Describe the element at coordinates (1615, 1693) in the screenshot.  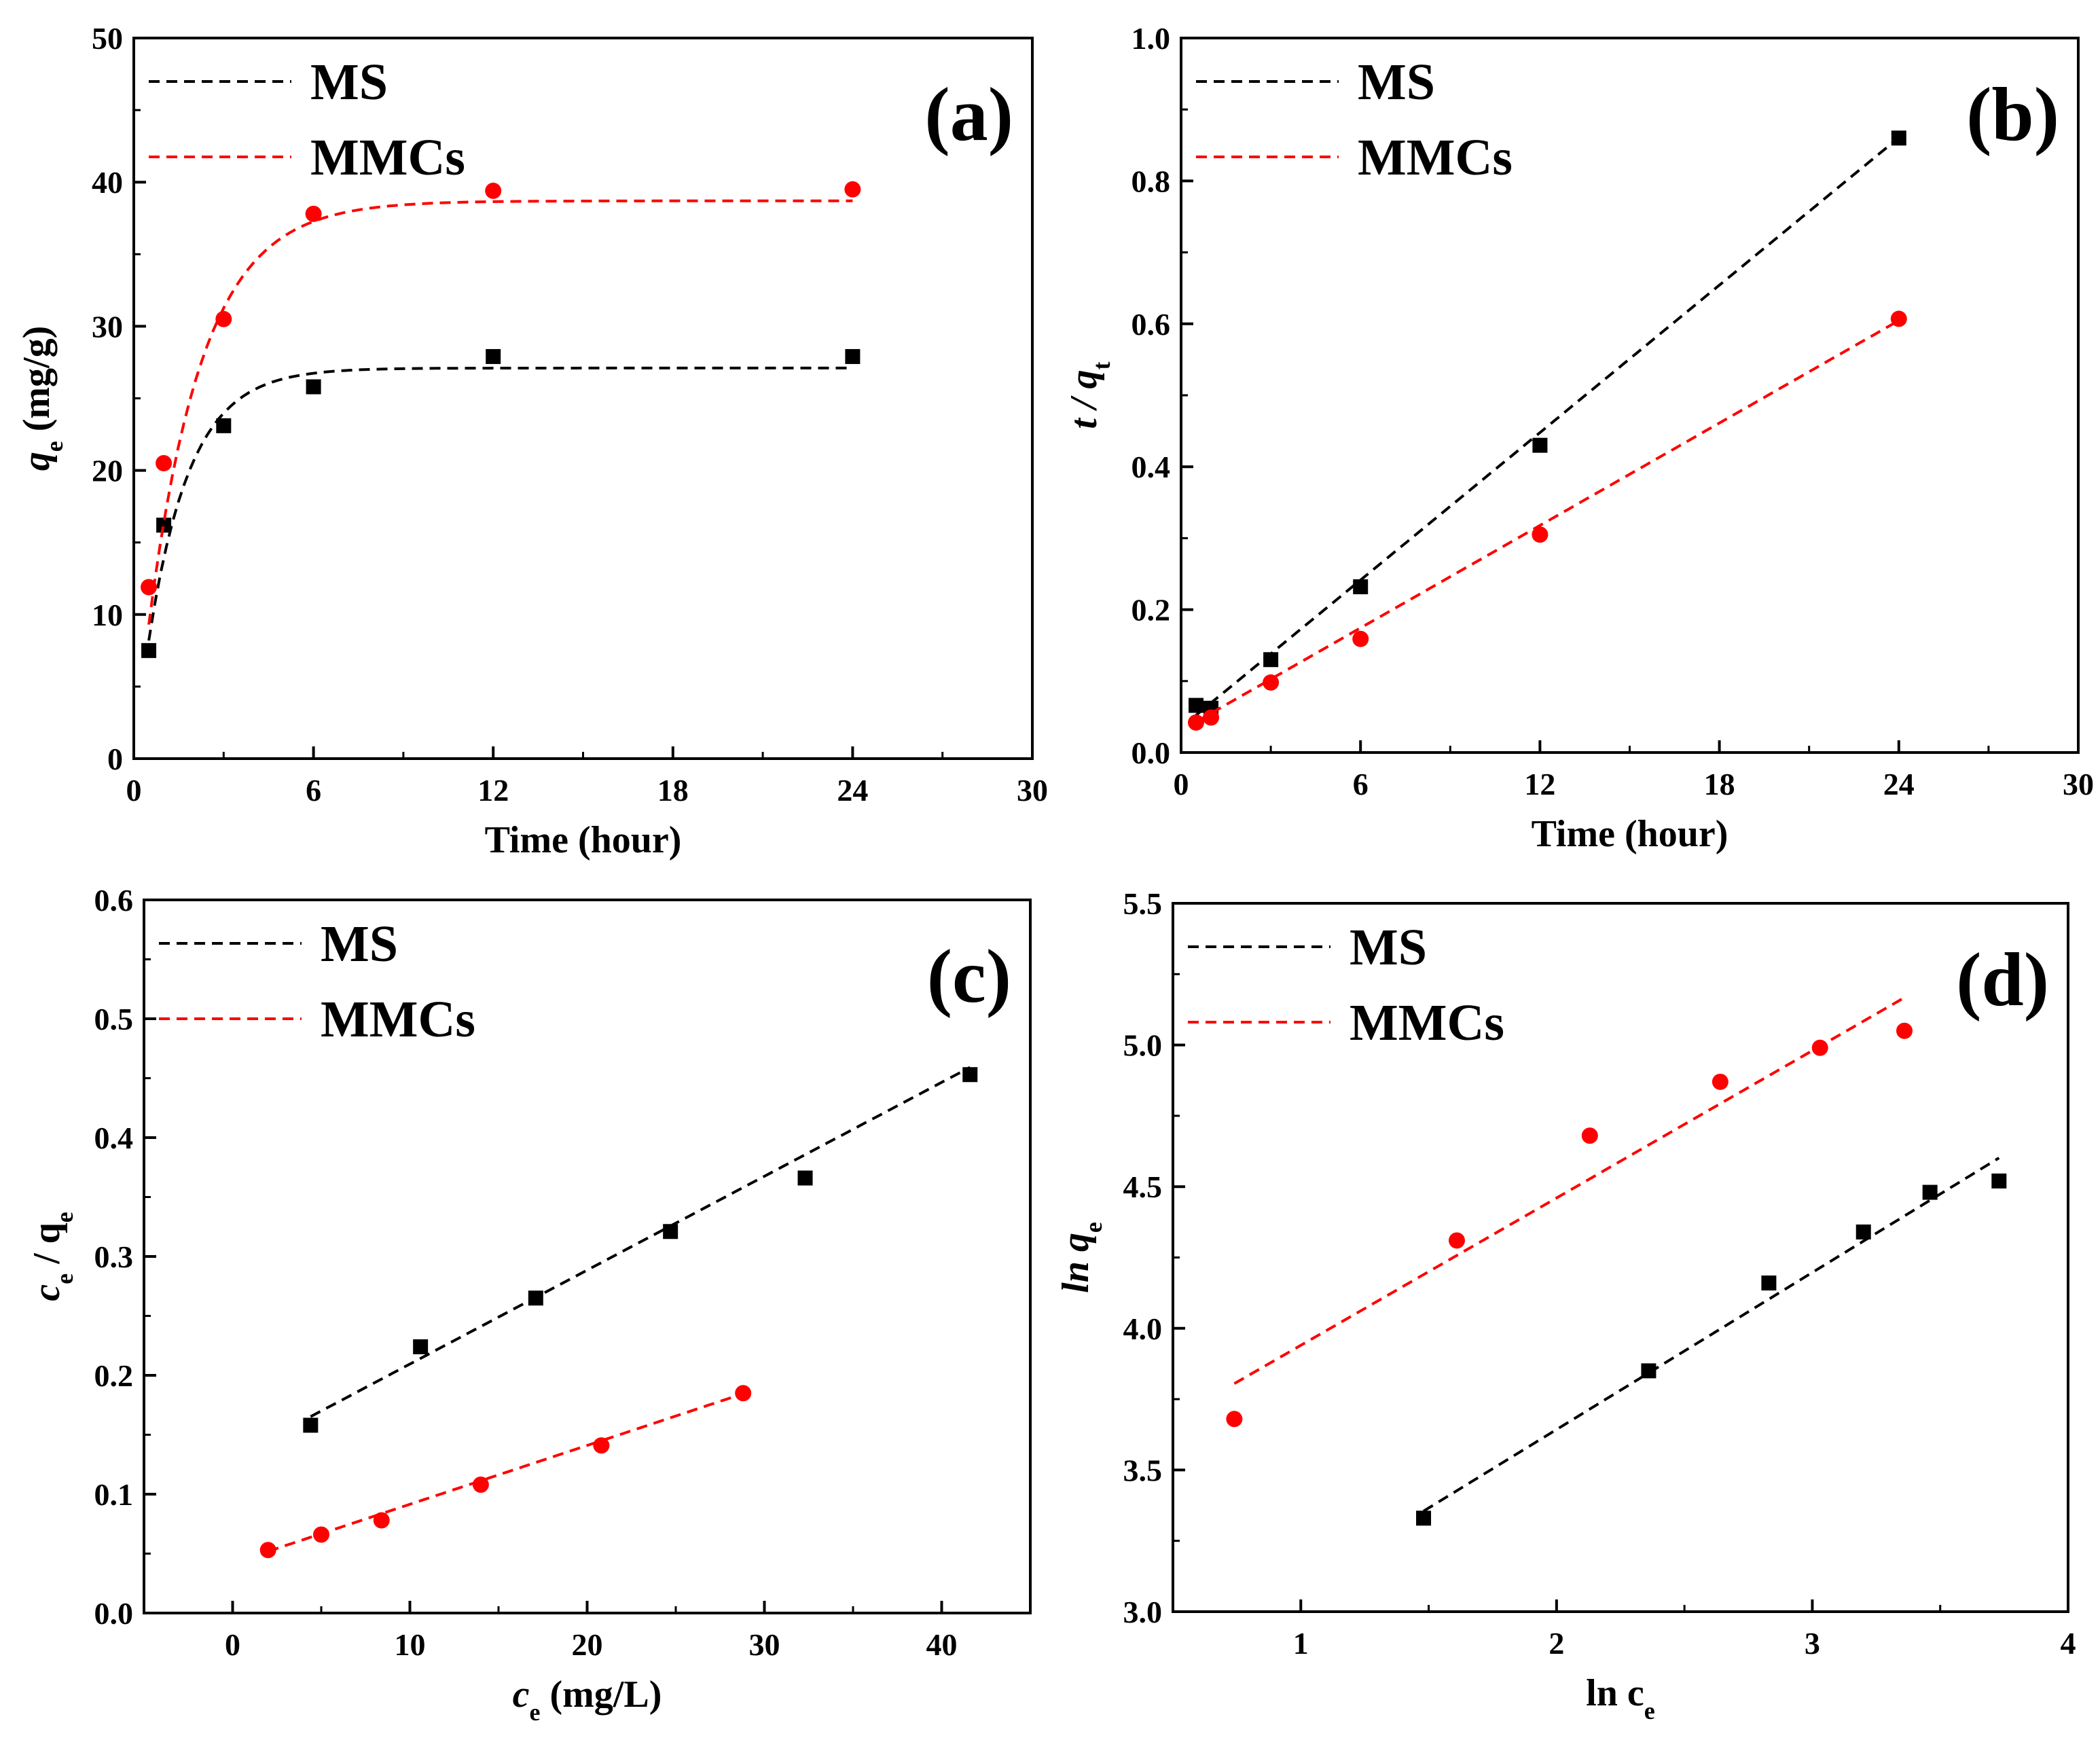
I see `axis-title-part-main: ln c` at that location.